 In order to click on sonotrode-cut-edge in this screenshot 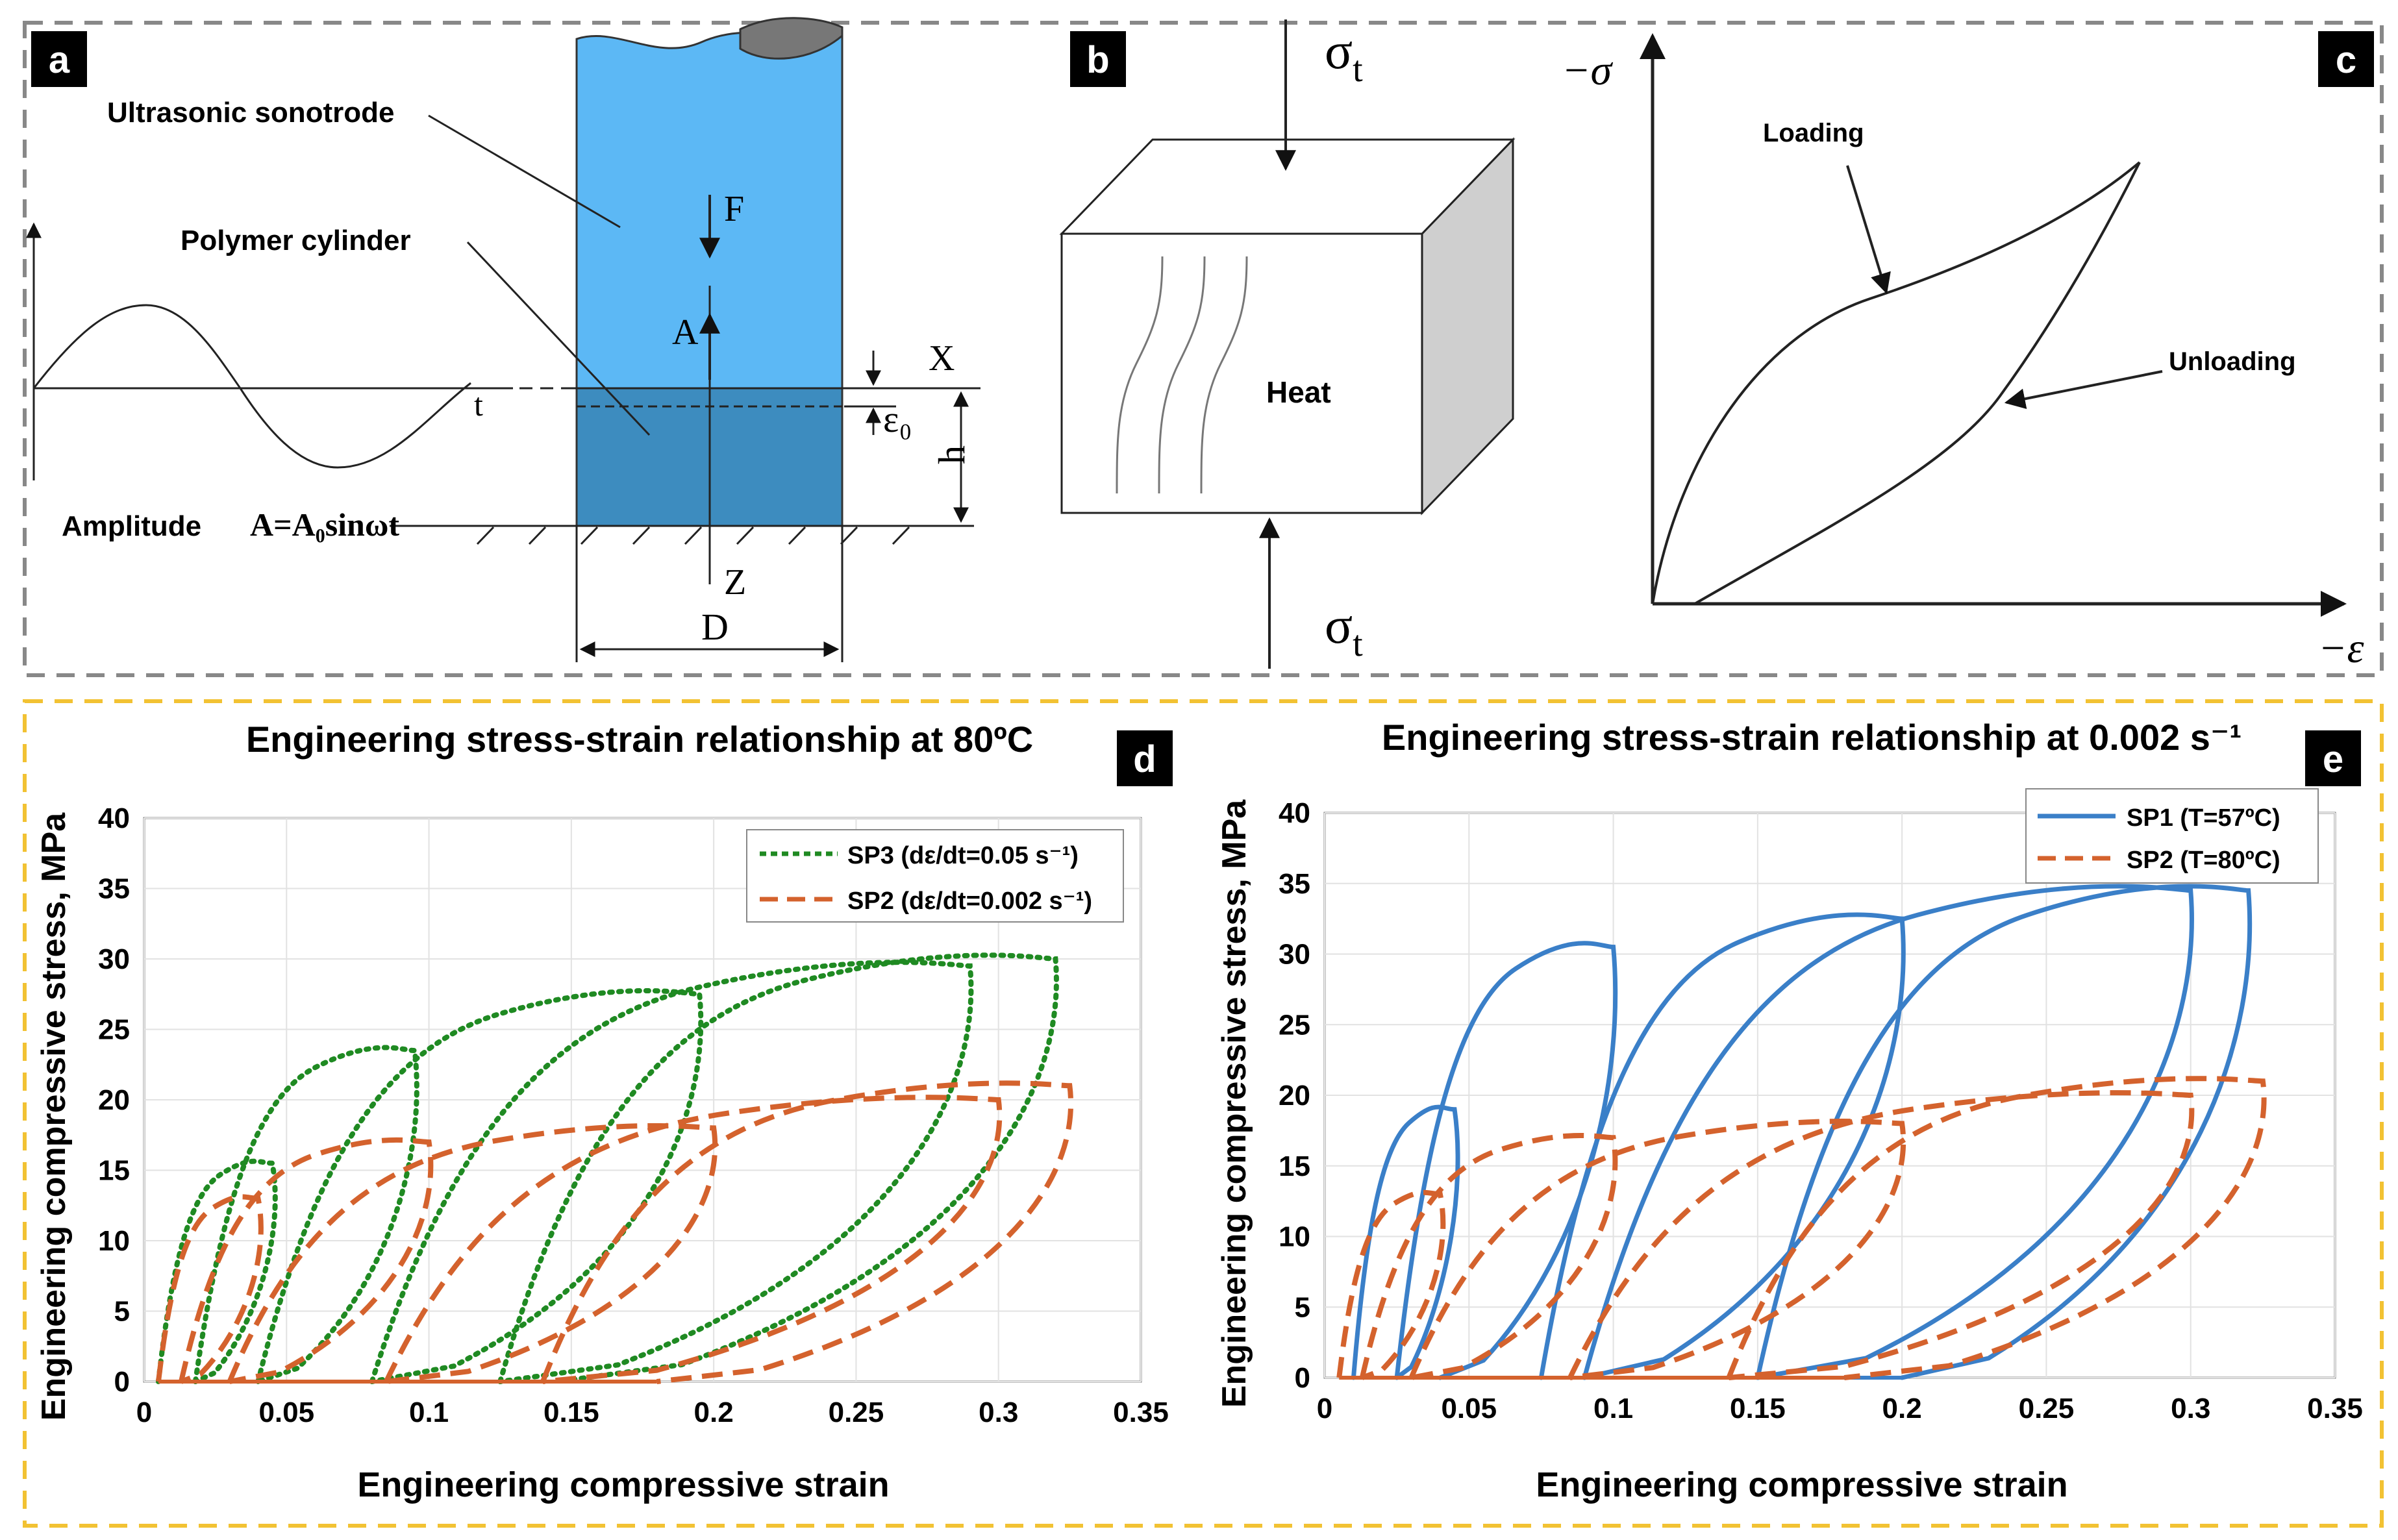, I will do `click(791, 38)`.